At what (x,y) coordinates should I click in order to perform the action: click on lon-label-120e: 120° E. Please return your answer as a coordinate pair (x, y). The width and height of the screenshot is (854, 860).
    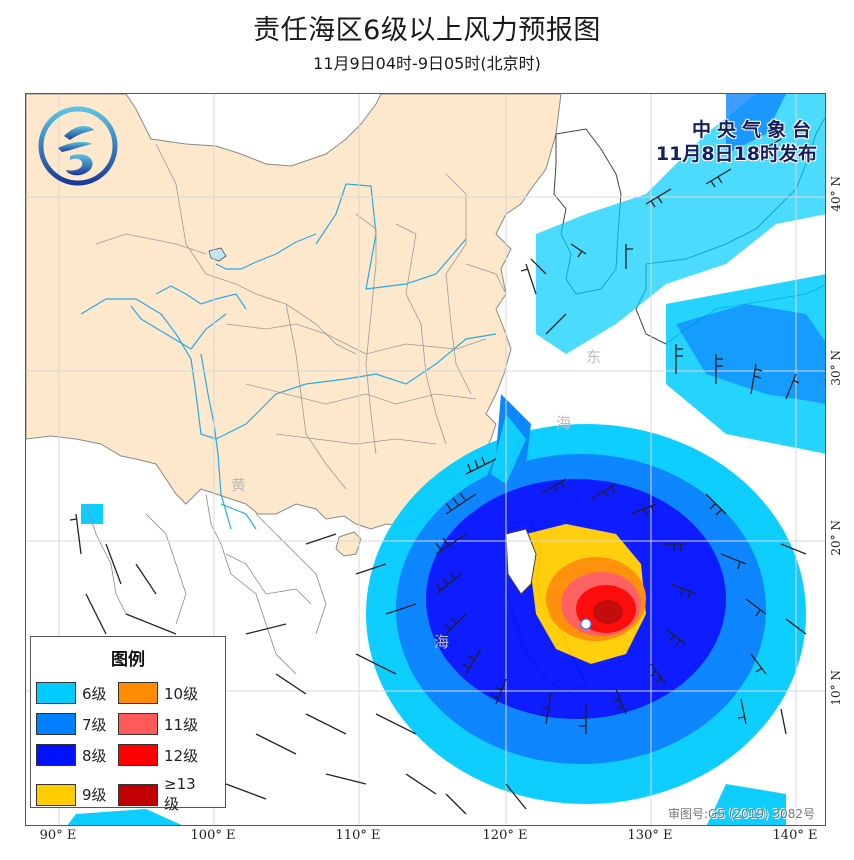
    Looking at the image, I should click on (505, 835).